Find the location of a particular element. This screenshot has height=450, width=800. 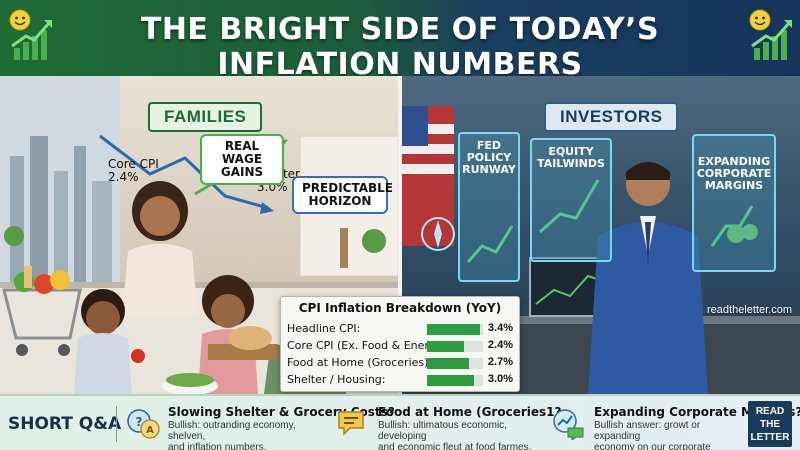

qa-divider is located at coordinates (116, 424).